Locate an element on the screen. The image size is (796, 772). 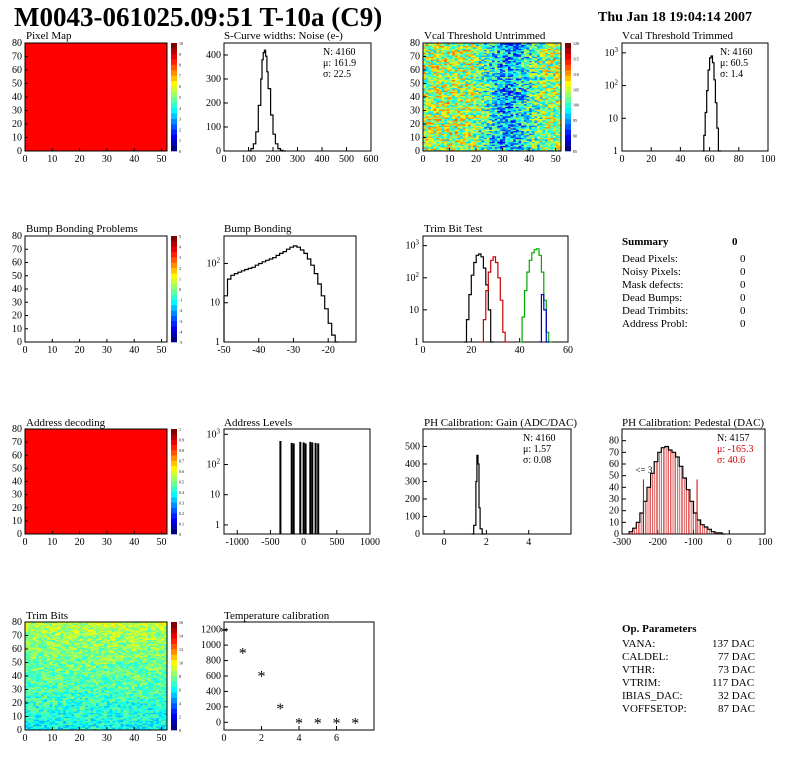
stats-label: μ: -165.3 is located at coordinates (735, 449).